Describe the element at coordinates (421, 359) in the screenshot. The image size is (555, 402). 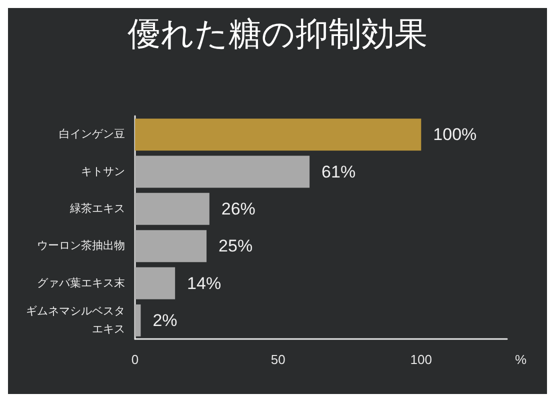
I see `x-tick-label: 100` at that location.